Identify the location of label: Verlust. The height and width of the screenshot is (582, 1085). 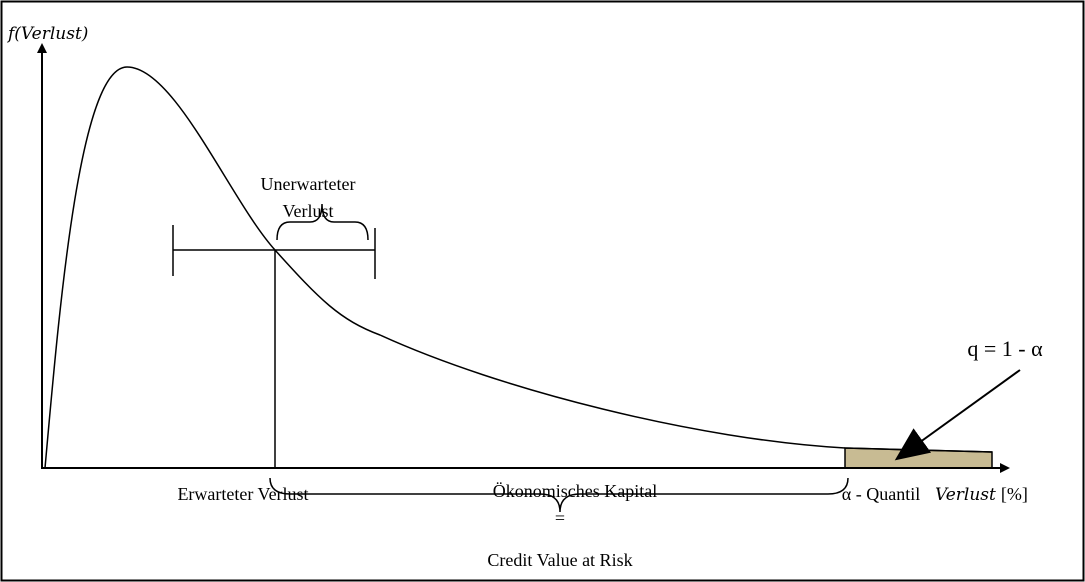
(308, 211).